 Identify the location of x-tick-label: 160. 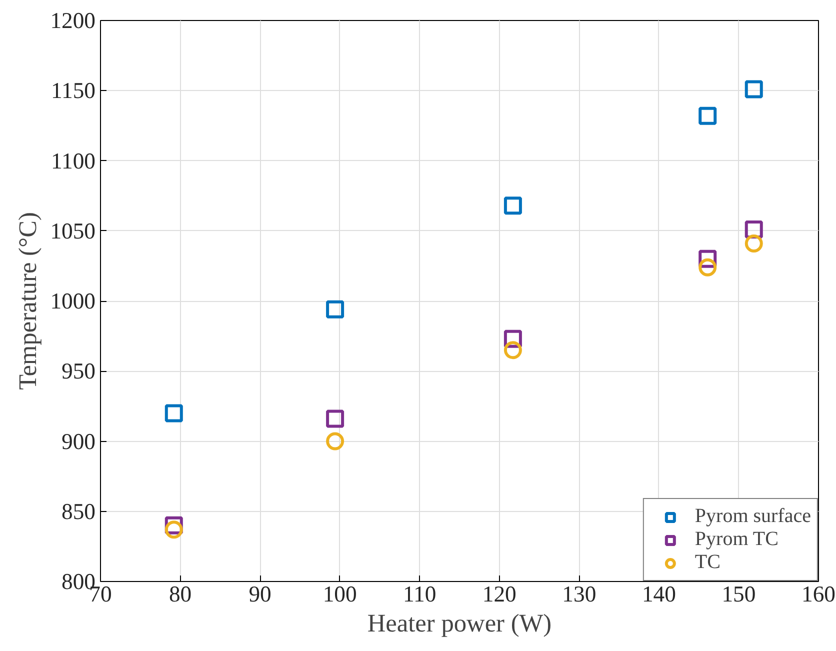
(819, 594).